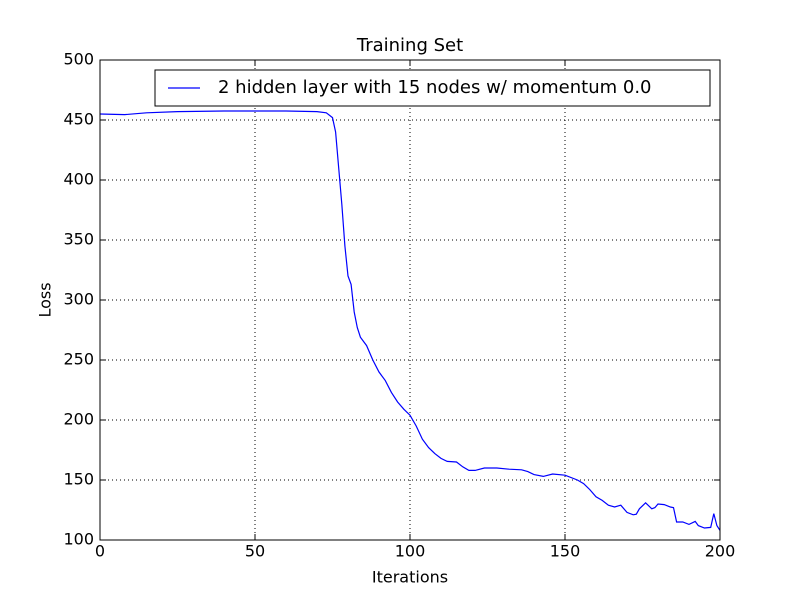 The width and height of the screenshot is (800, 600). I want to click on y-tick-label: 300, so click(78, 299).